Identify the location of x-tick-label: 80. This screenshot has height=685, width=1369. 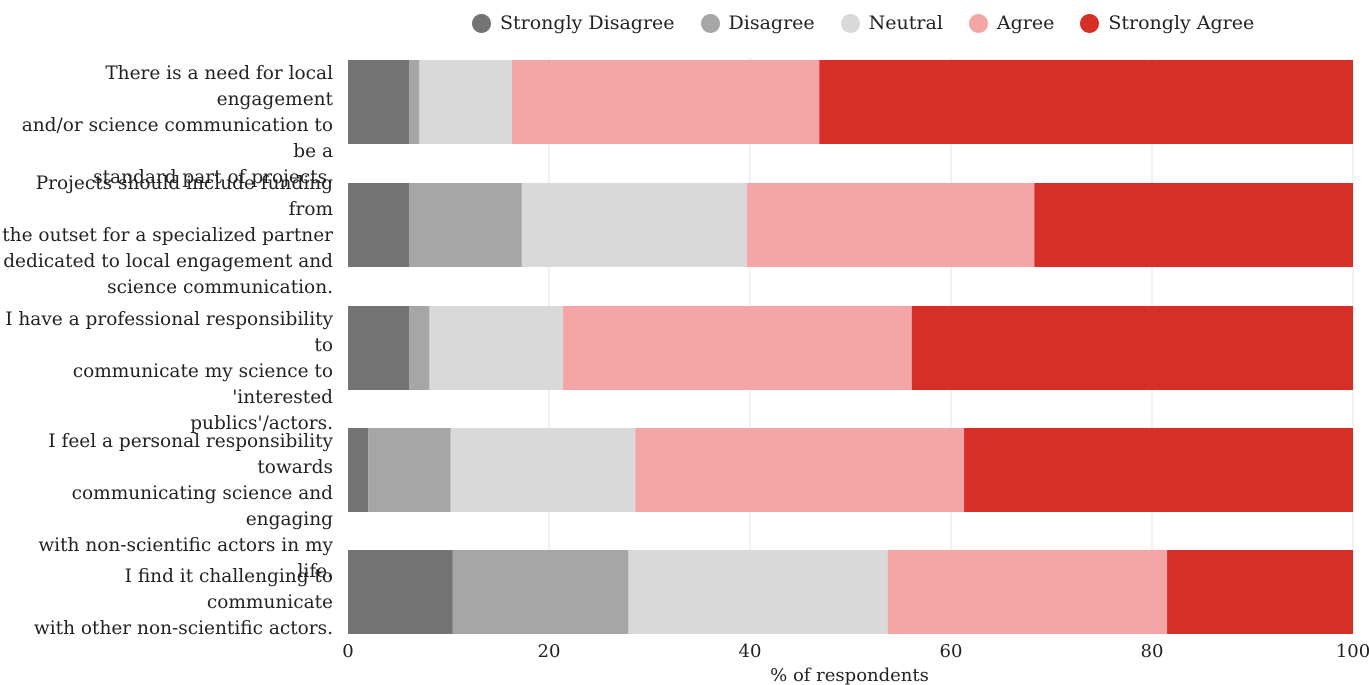
(1152, 651).